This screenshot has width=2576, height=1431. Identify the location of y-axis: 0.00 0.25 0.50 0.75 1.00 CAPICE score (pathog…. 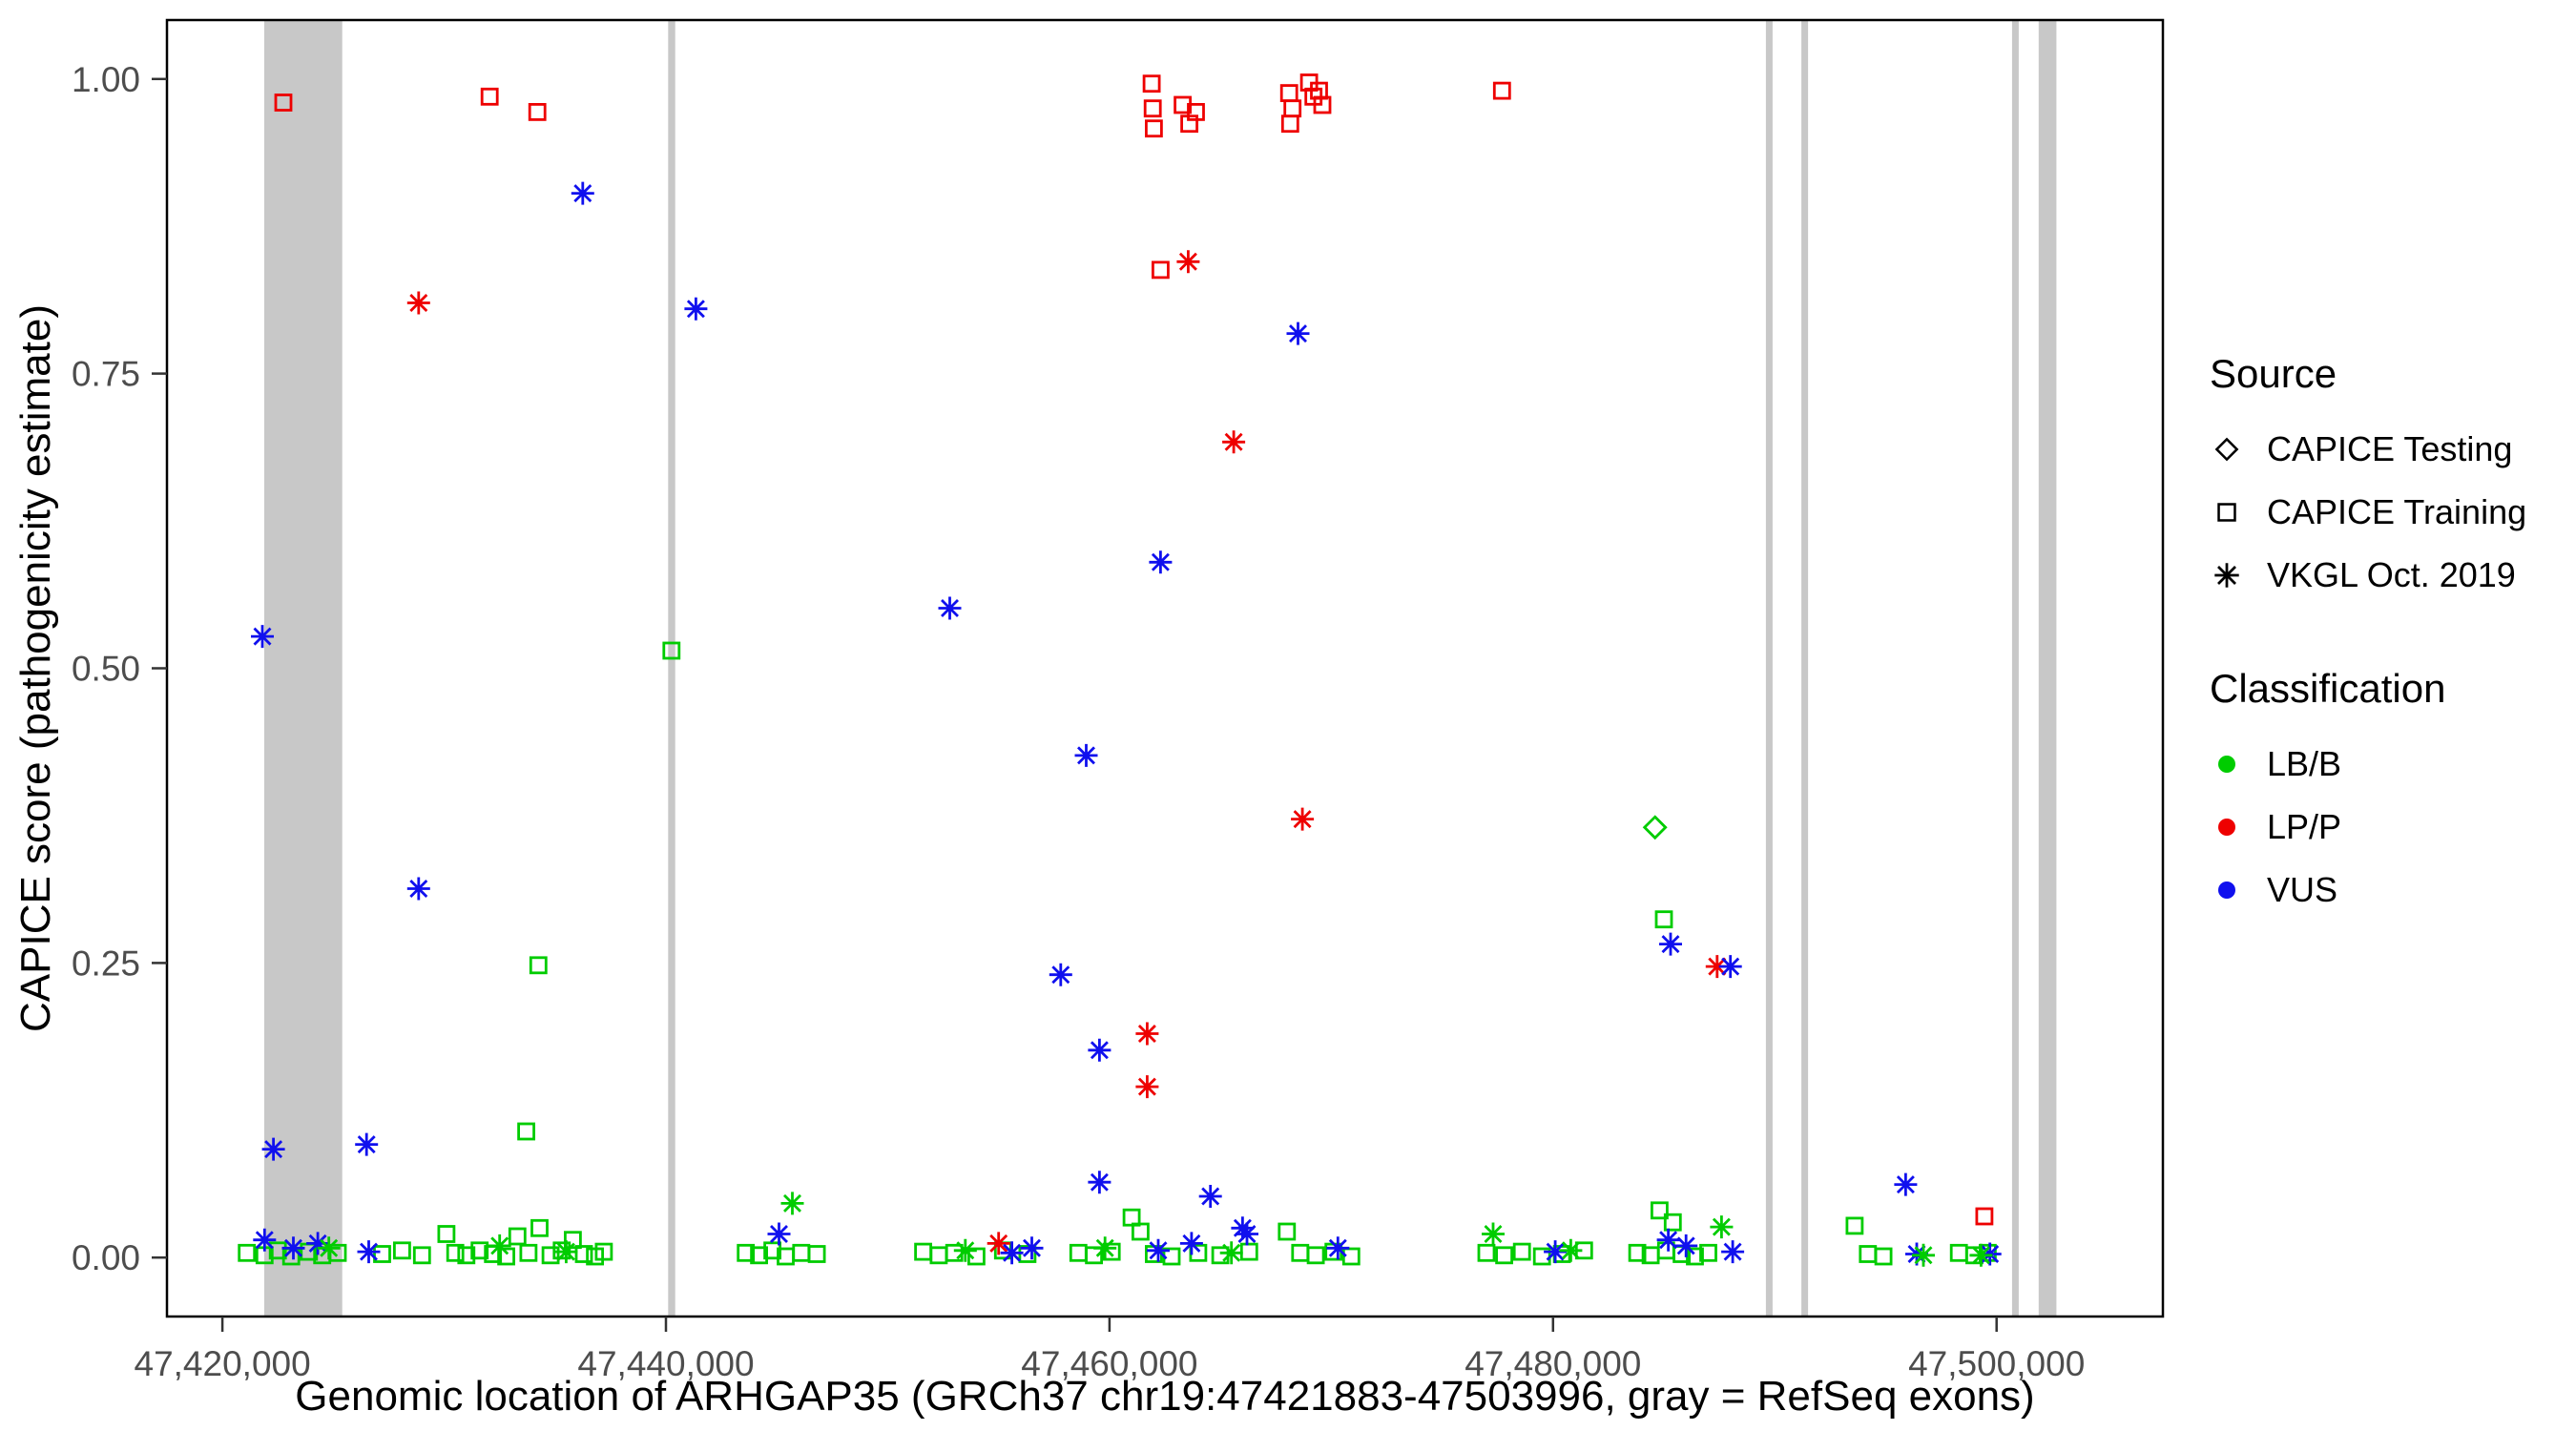
(89, 668).